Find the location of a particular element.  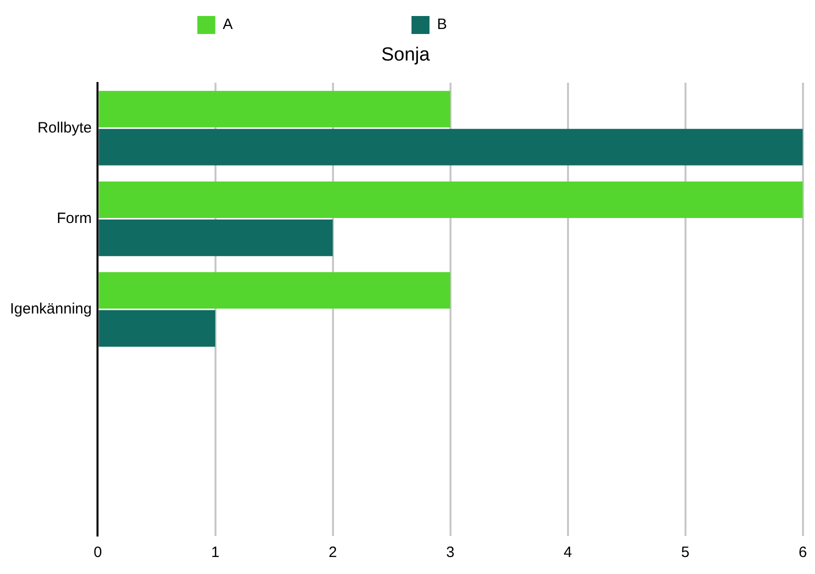

x-tick-label: 0 is located at coordinates (98, 553).